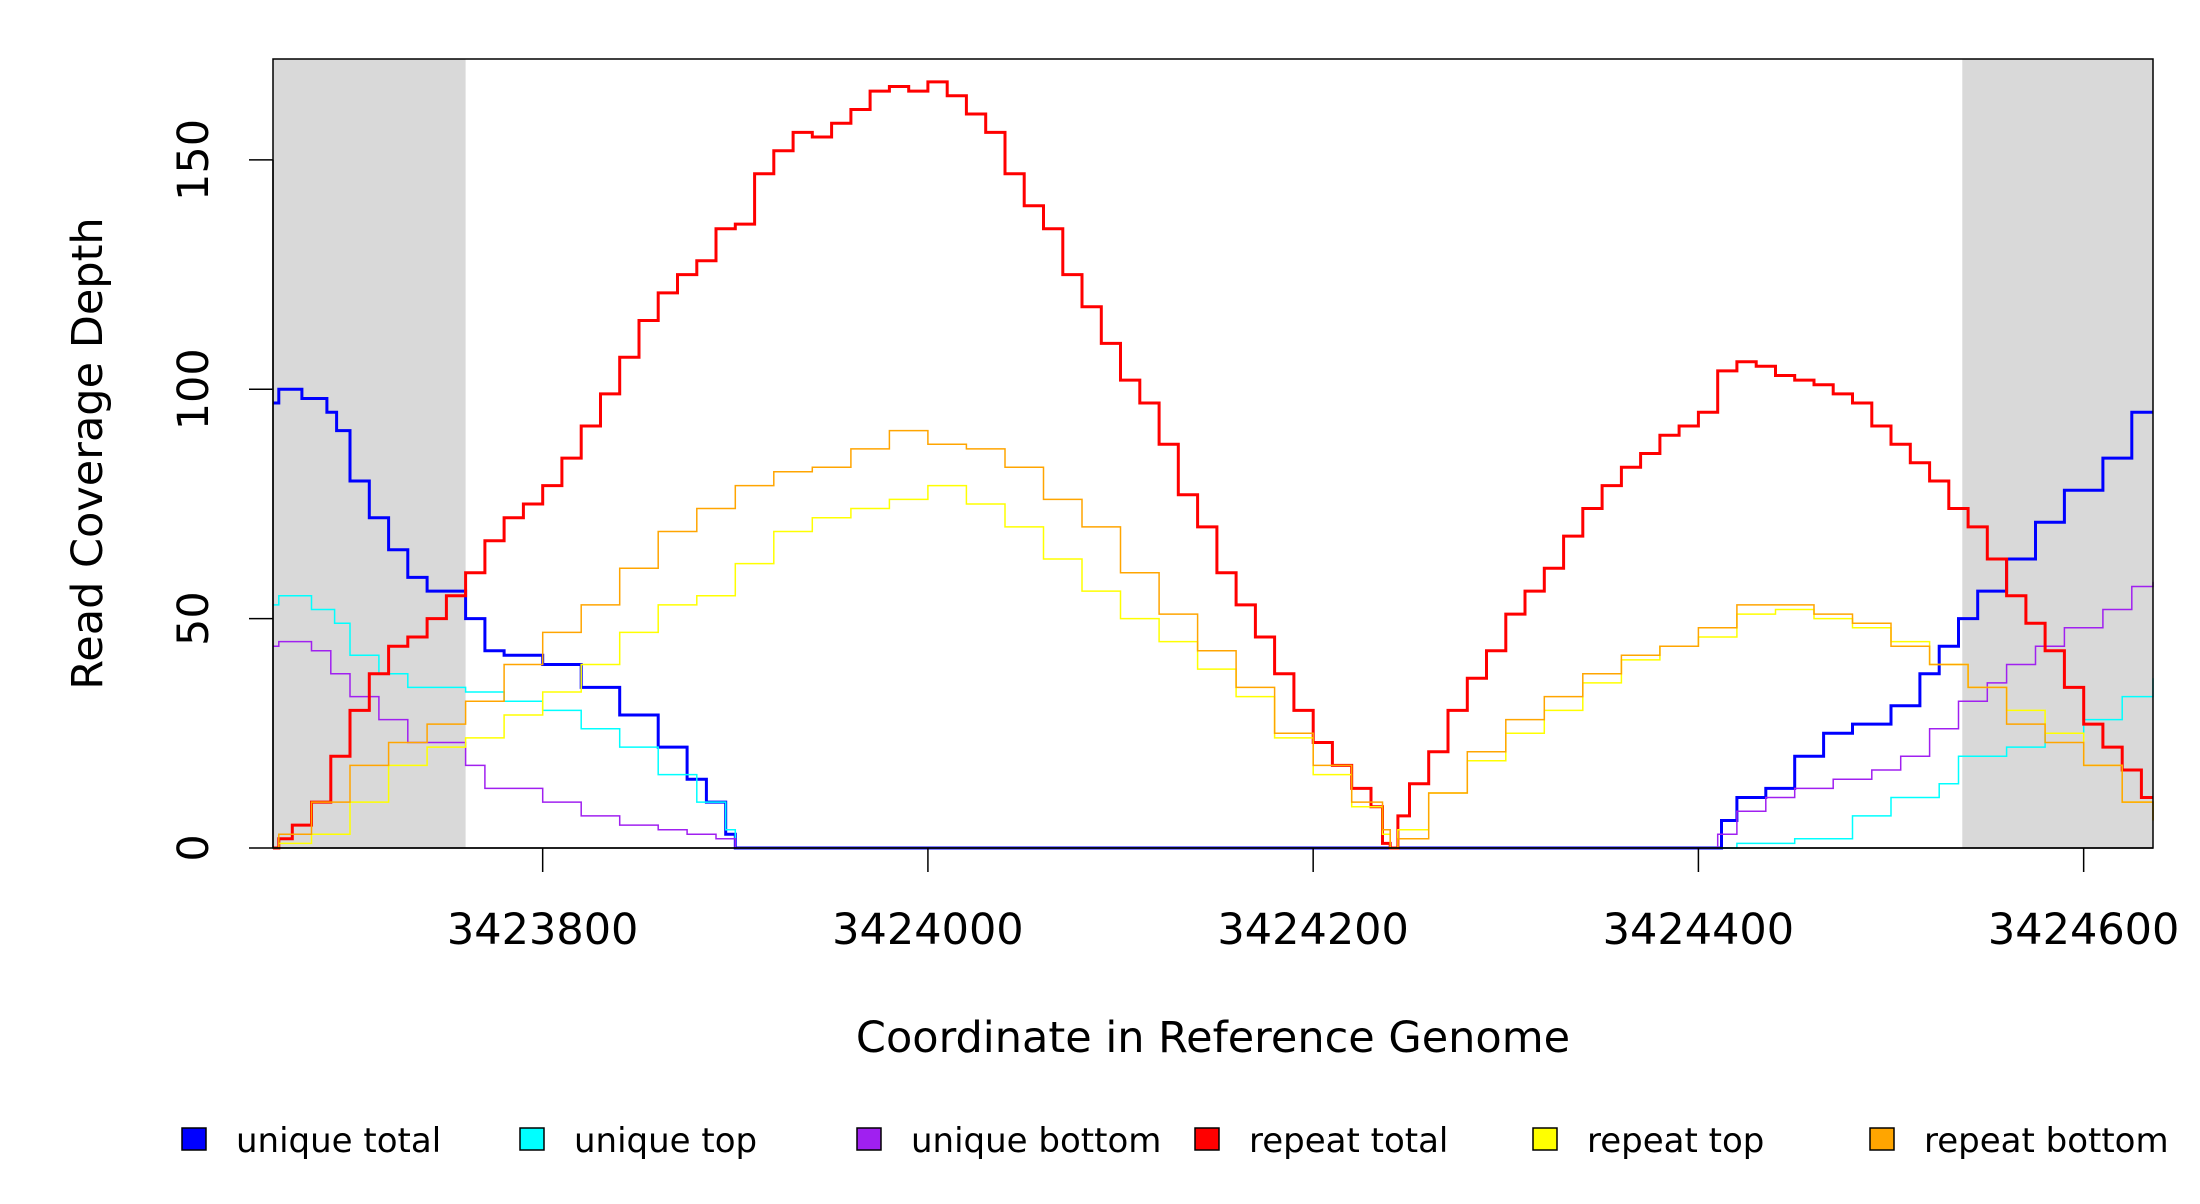 This screenshot has height=1204, width=2200. I want to click on legend-label: repeat bottom, so click(2046, 1141).